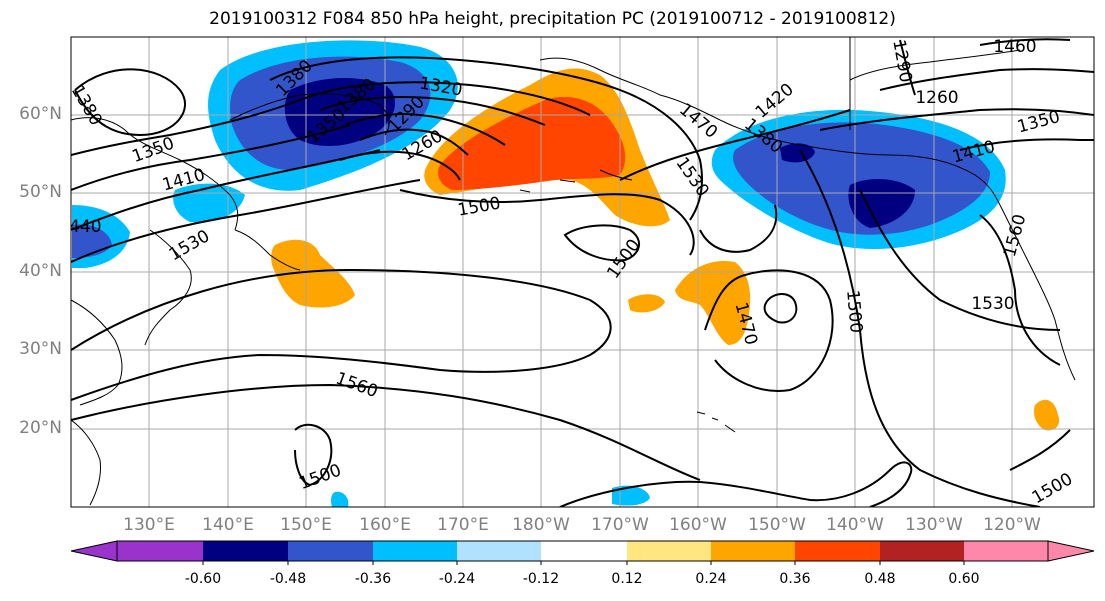 Image resolution: width=1105 pixels, height=601 pixels. I want to click on lat-label: 30°N, so click(40, 349).